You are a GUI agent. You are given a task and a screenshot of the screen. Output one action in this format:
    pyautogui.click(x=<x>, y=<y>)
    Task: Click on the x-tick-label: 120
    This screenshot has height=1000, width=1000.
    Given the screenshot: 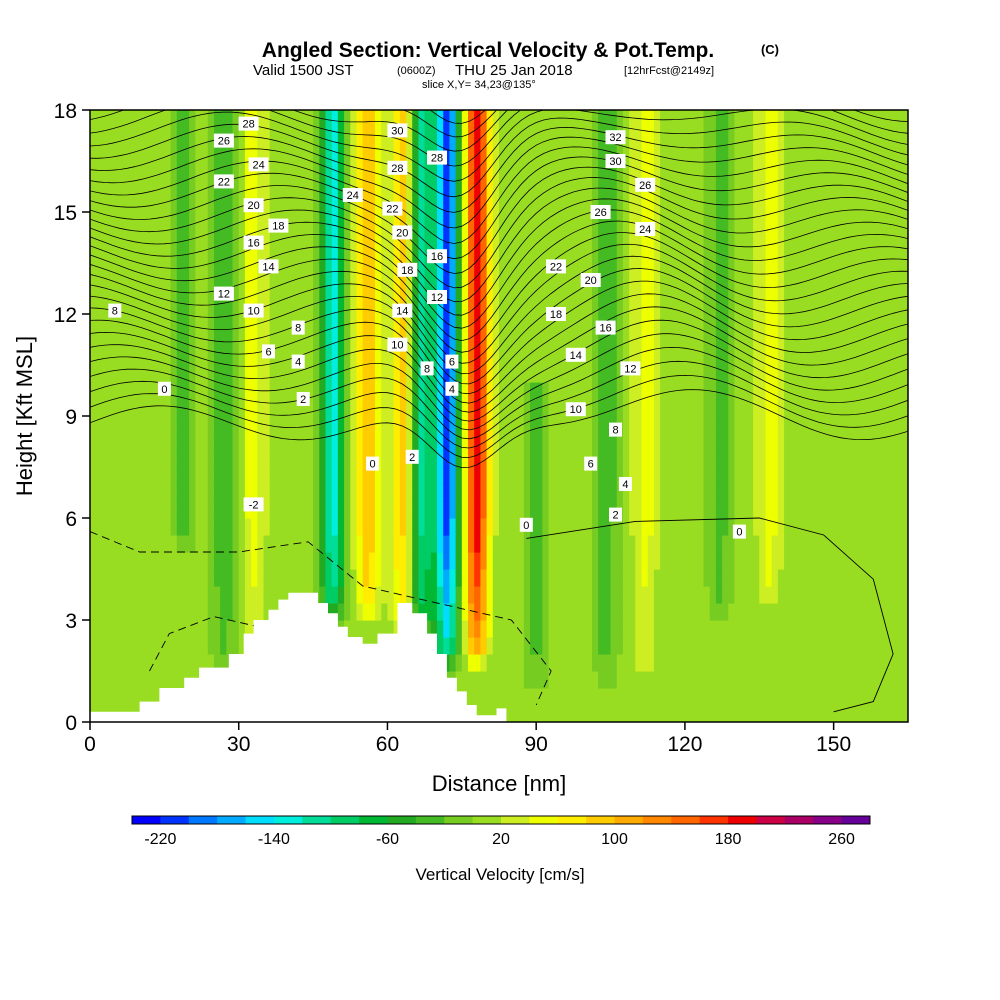 What is the action you would take?
    pyautogui.click(x=684, y=744)
    